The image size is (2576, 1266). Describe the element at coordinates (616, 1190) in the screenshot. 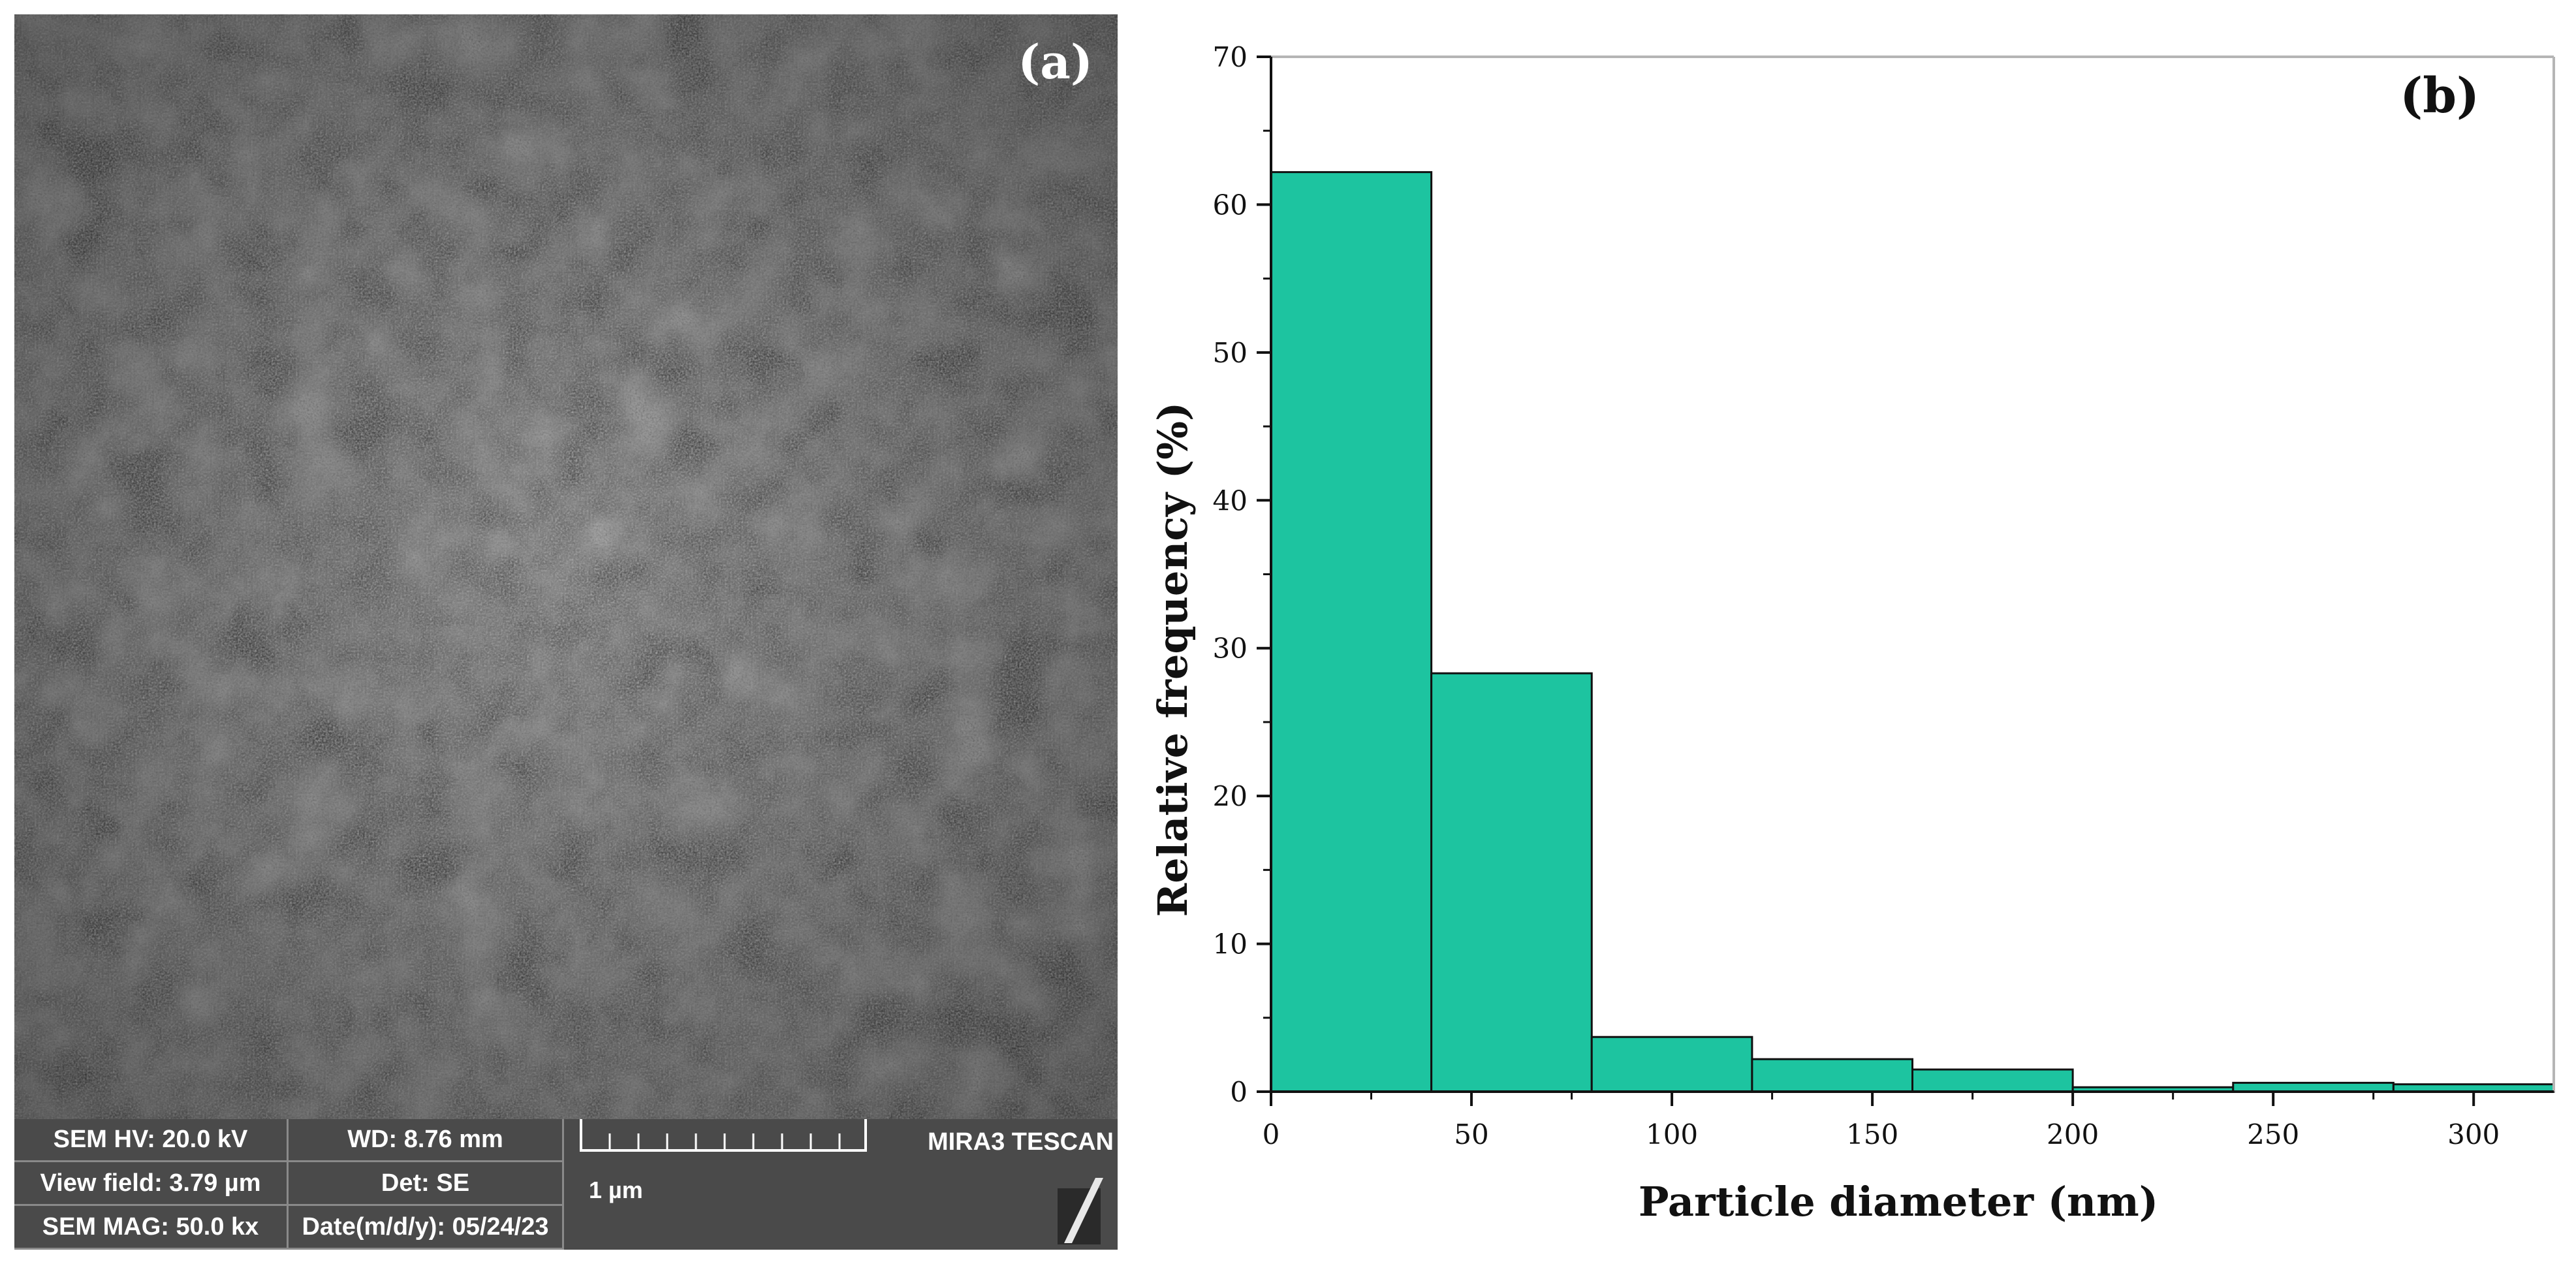

I see `scale-label: 1 µm` at that location.